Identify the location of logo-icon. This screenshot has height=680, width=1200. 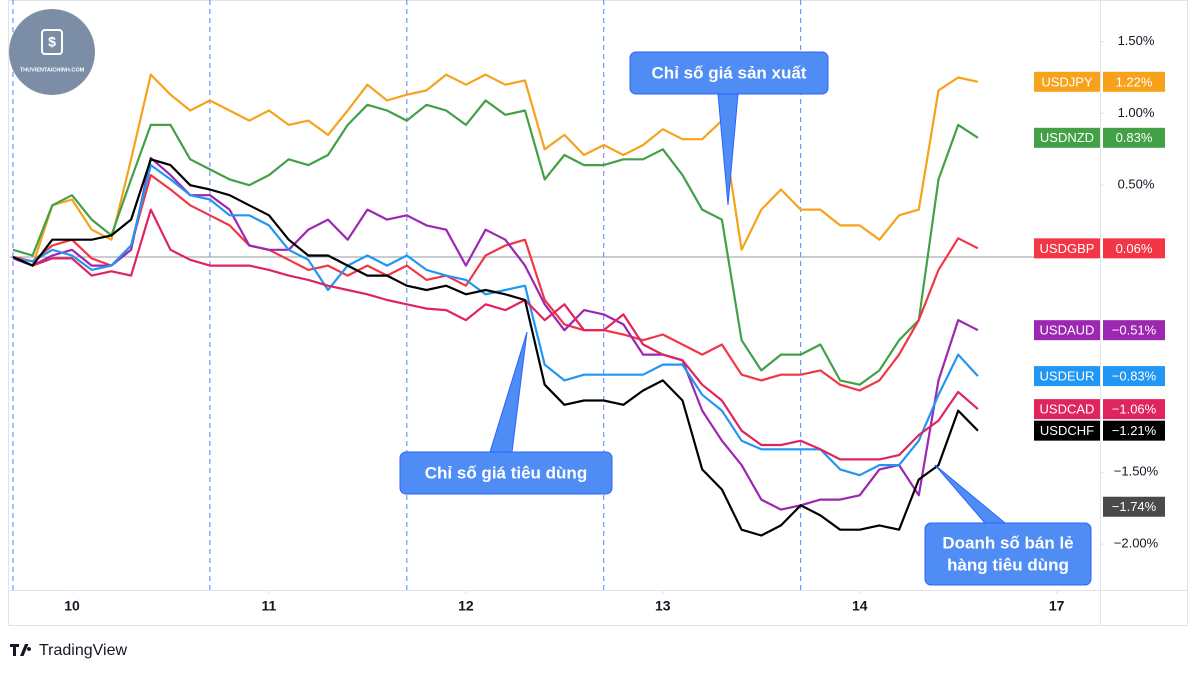
(52, 42).